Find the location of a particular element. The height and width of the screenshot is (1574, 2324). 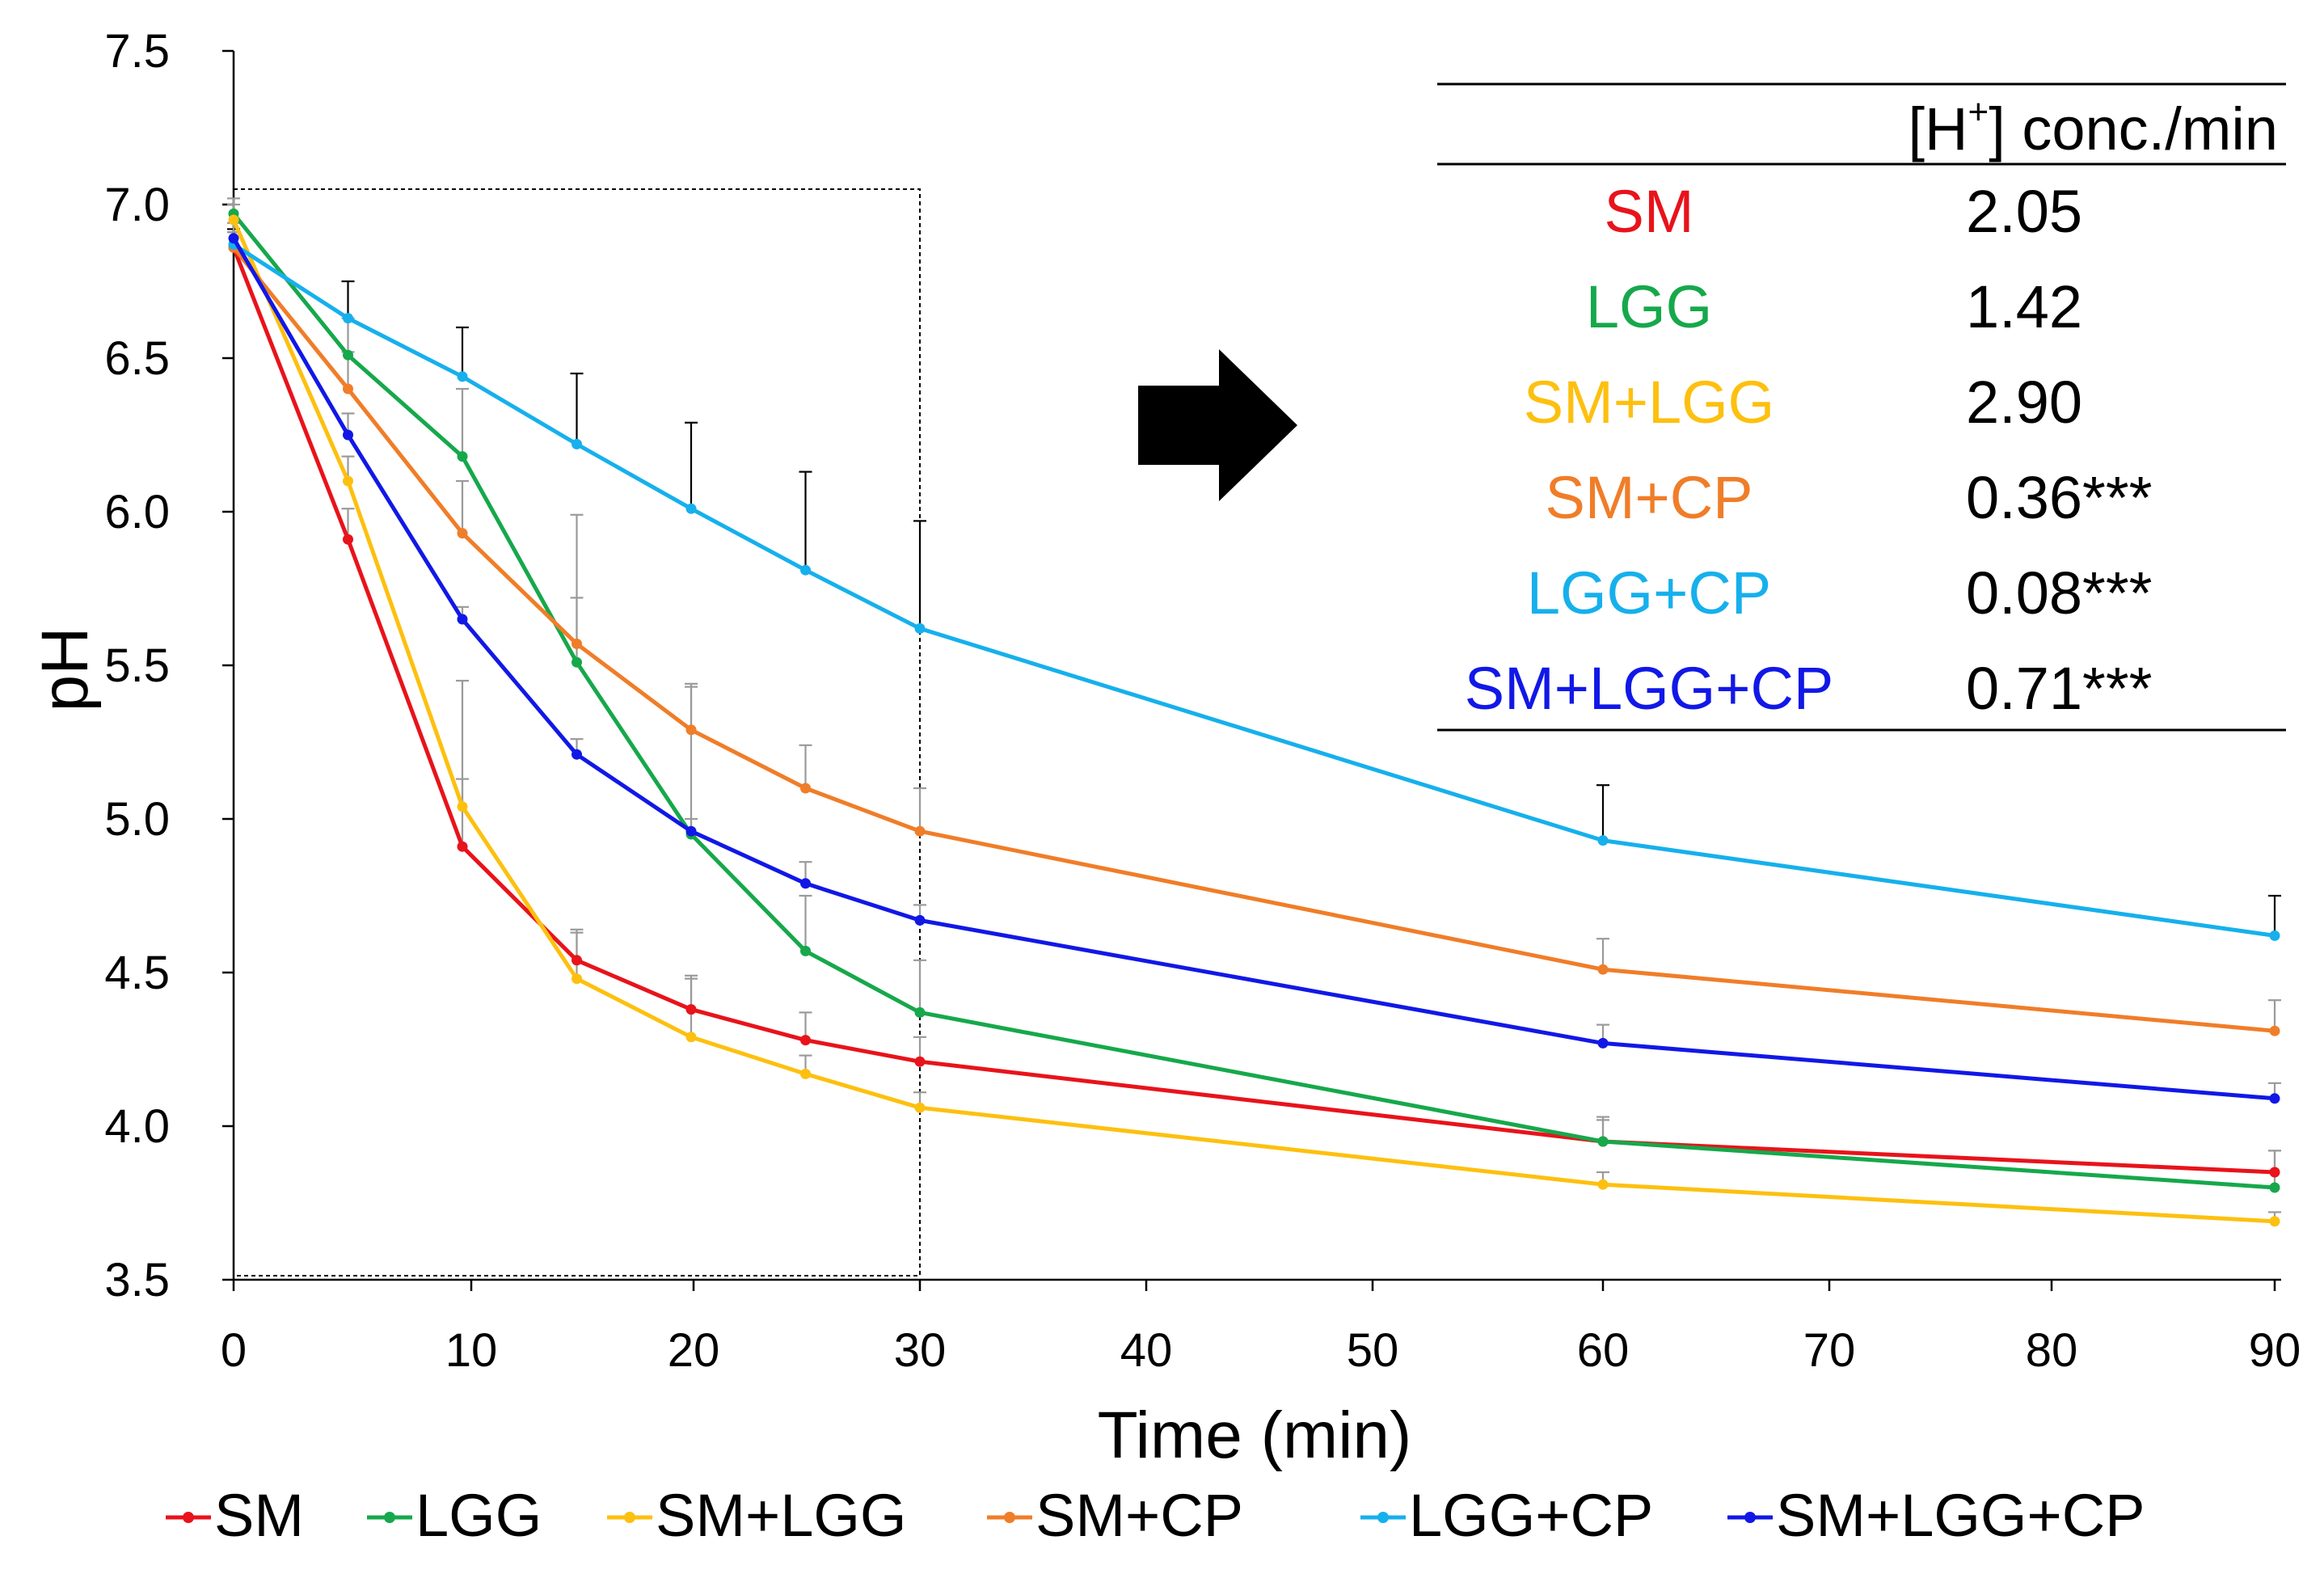

legend: SM LGG SM+LGG SM+CP LGG+CP SM+LGG+CP is located at coordinates (1155, 1515).